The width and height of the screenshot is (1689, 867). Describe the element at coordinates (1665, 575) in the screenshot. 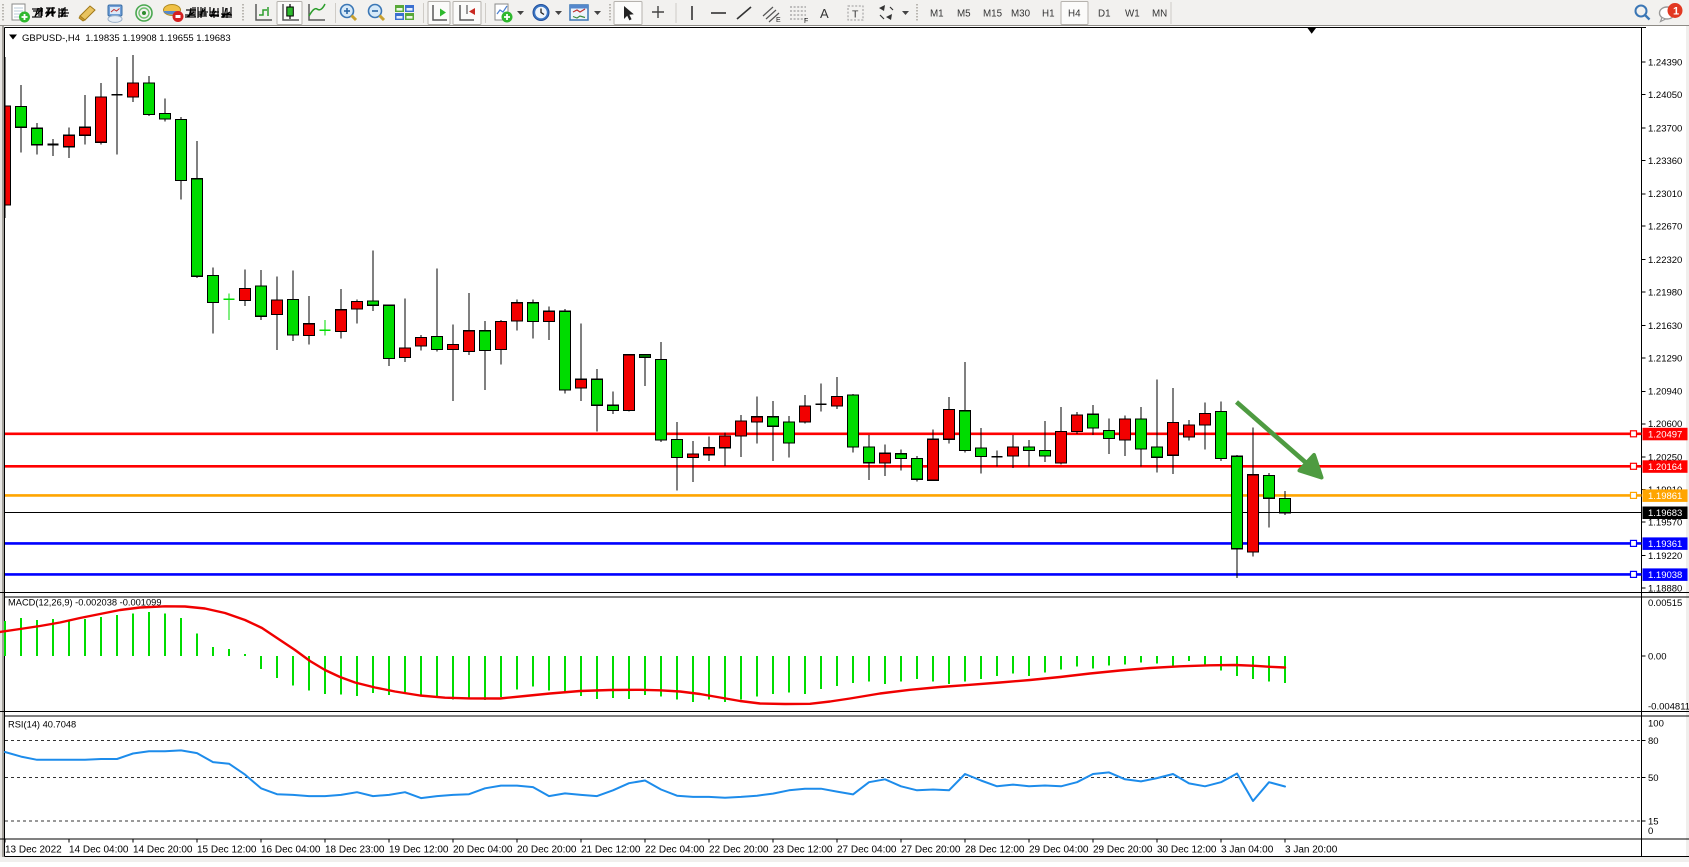

I see `svg-text: 1.19038` at that location.